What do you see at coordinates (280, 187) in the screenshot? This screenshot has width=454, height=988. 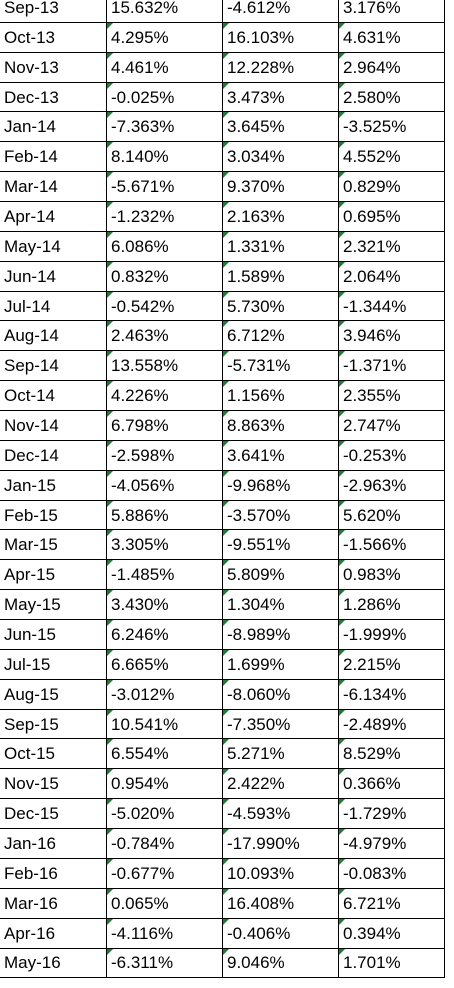 I see `value-cell-b: 9.370%` at bounding box center [280, 187].